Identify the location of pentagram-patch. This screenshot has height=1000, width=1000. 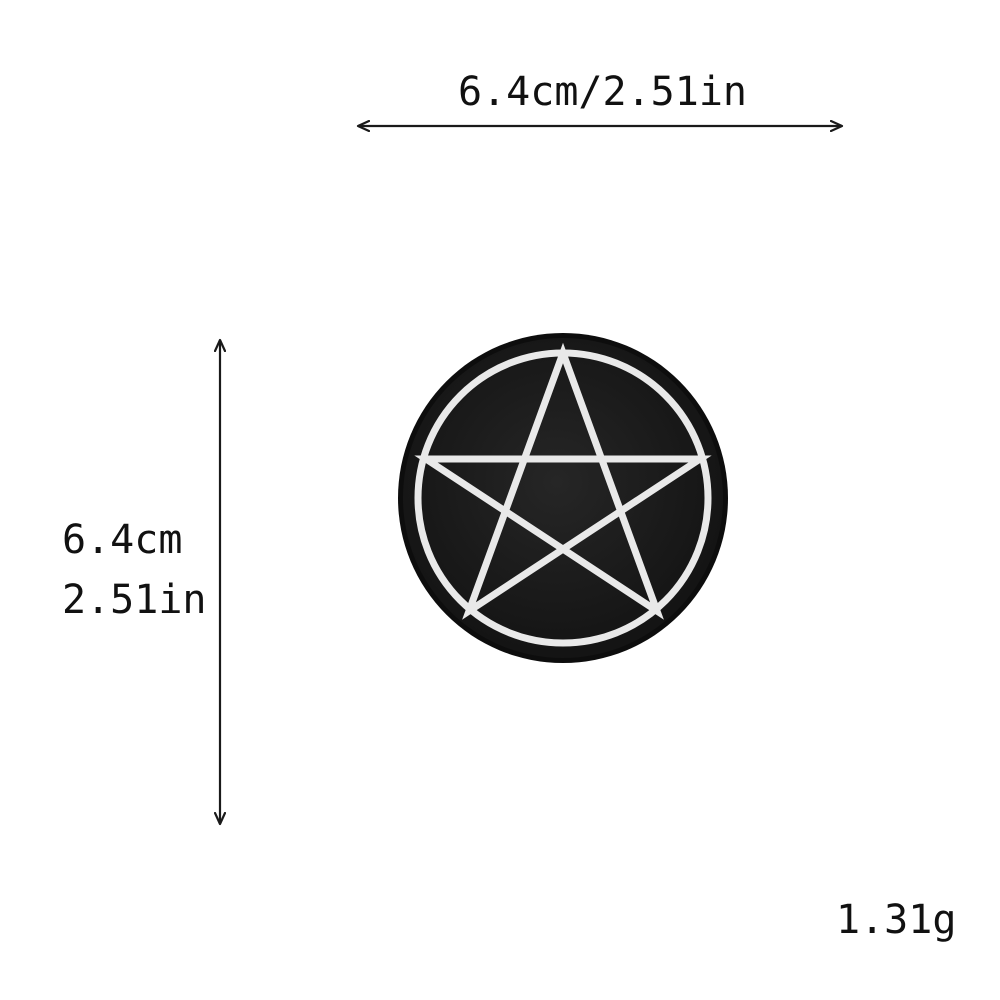
(563, 498).